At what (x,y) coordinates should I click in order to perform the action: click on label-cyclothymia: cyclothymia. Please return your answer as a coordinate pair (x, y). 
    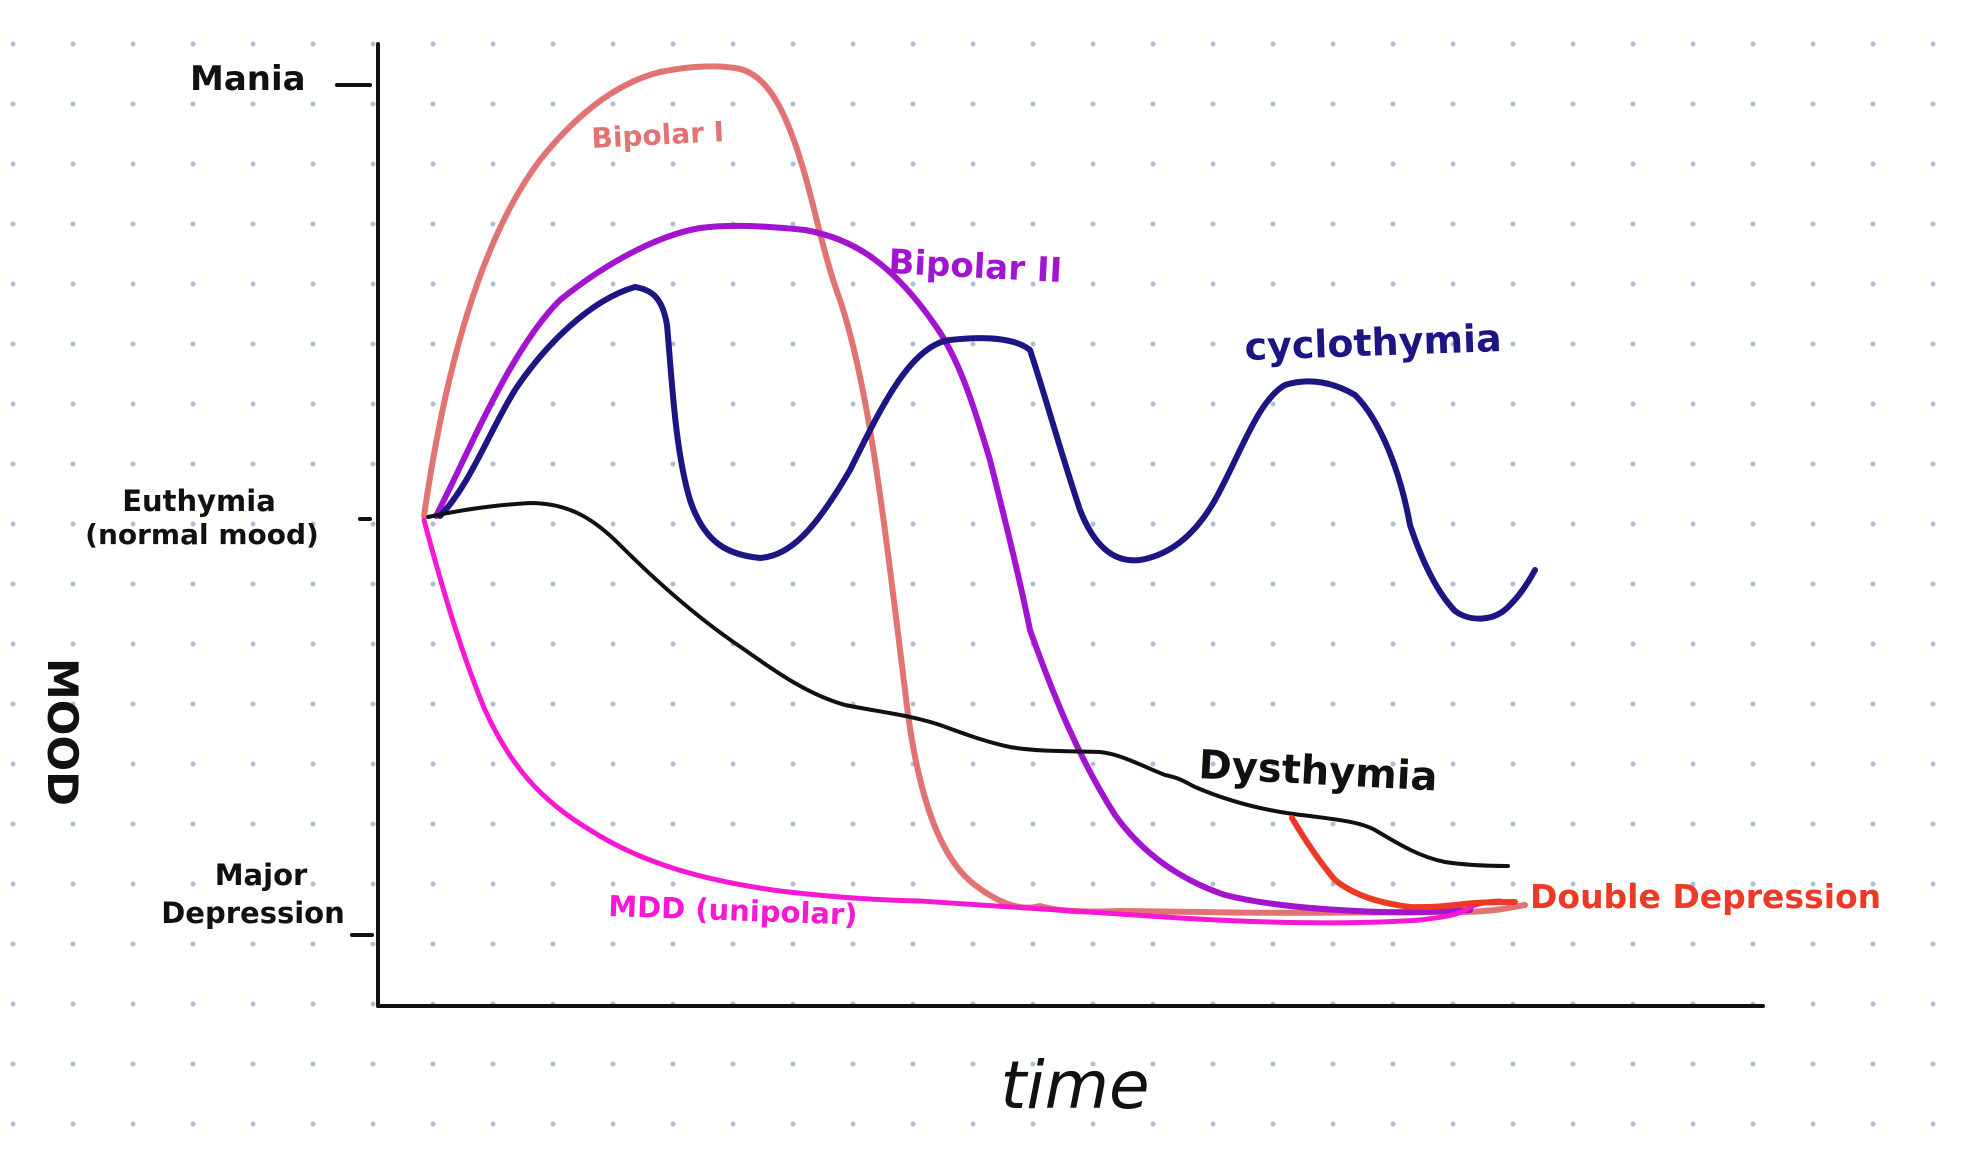
    Looking at the image, I should click on (1373, 342).